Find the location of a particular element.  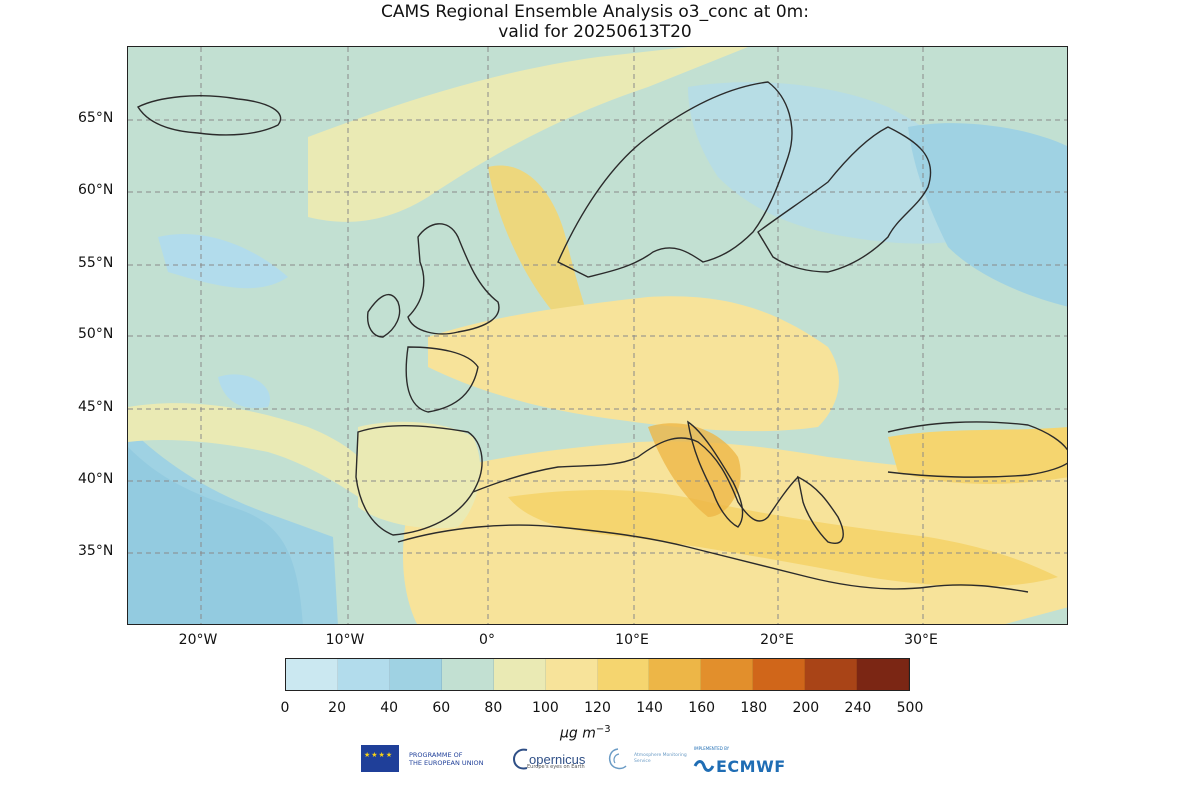

iberia-region is located at coordinates (419, 475).